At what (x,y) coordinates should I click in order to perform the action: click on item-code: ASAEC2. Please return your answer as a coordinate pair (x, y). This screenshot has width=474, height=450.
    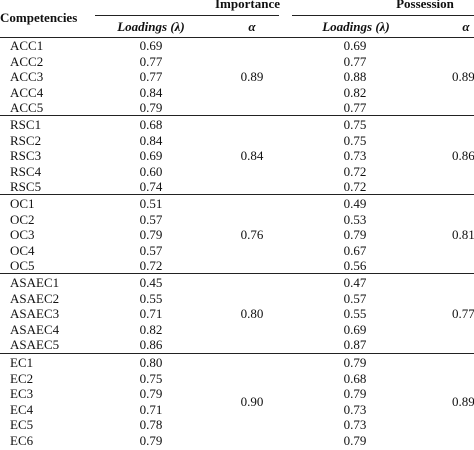
    Looking at the image, I should click on (35, 298).